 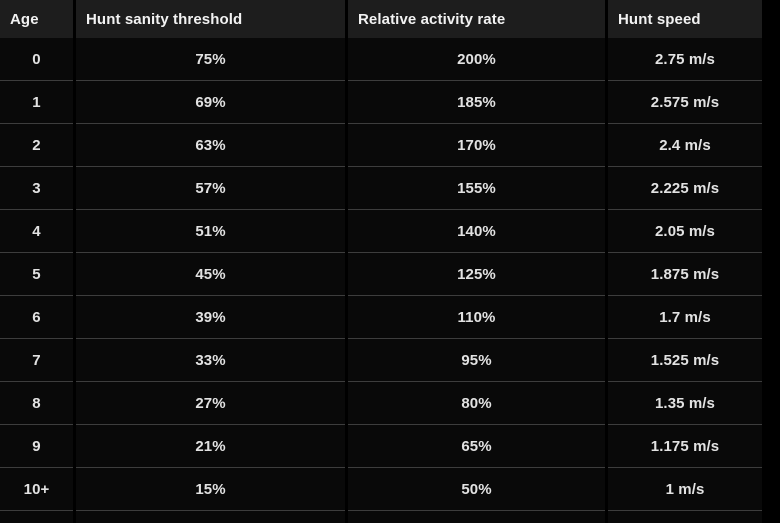 I want to click on cell-relative-activity-rate: 200%, so click(x=476, y=59).